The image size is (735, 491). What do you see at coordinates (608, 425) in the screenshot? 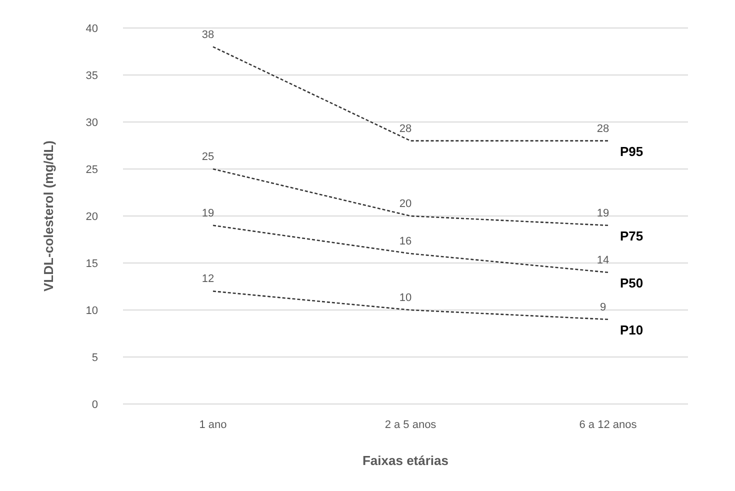
I see `x-tick-label: 6 a 12 anos` at bounding box center [608, 425].